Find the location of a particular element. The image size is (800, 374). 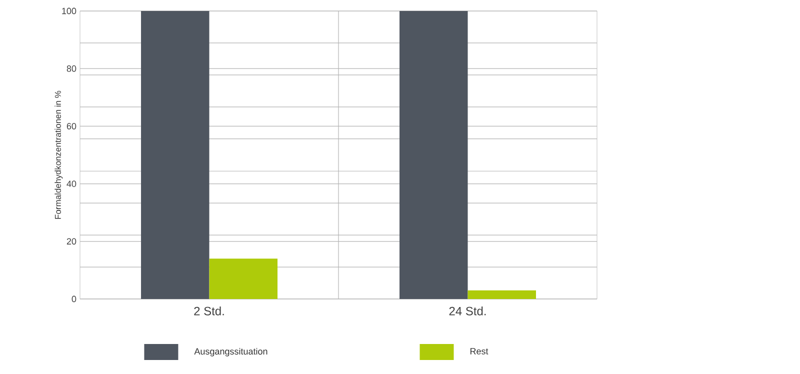

y-tick-label: 20 is located at coordinates (71, 241).